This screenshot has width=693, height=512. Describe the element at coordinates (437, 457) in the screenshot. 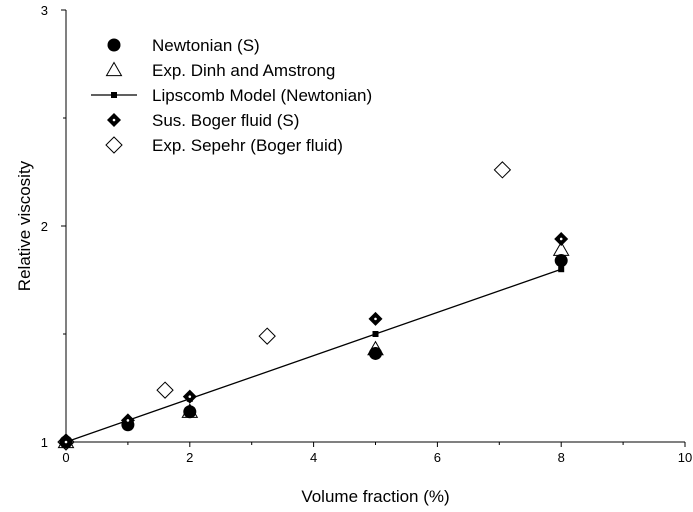

I see `x-tick-label: 6` at that location.